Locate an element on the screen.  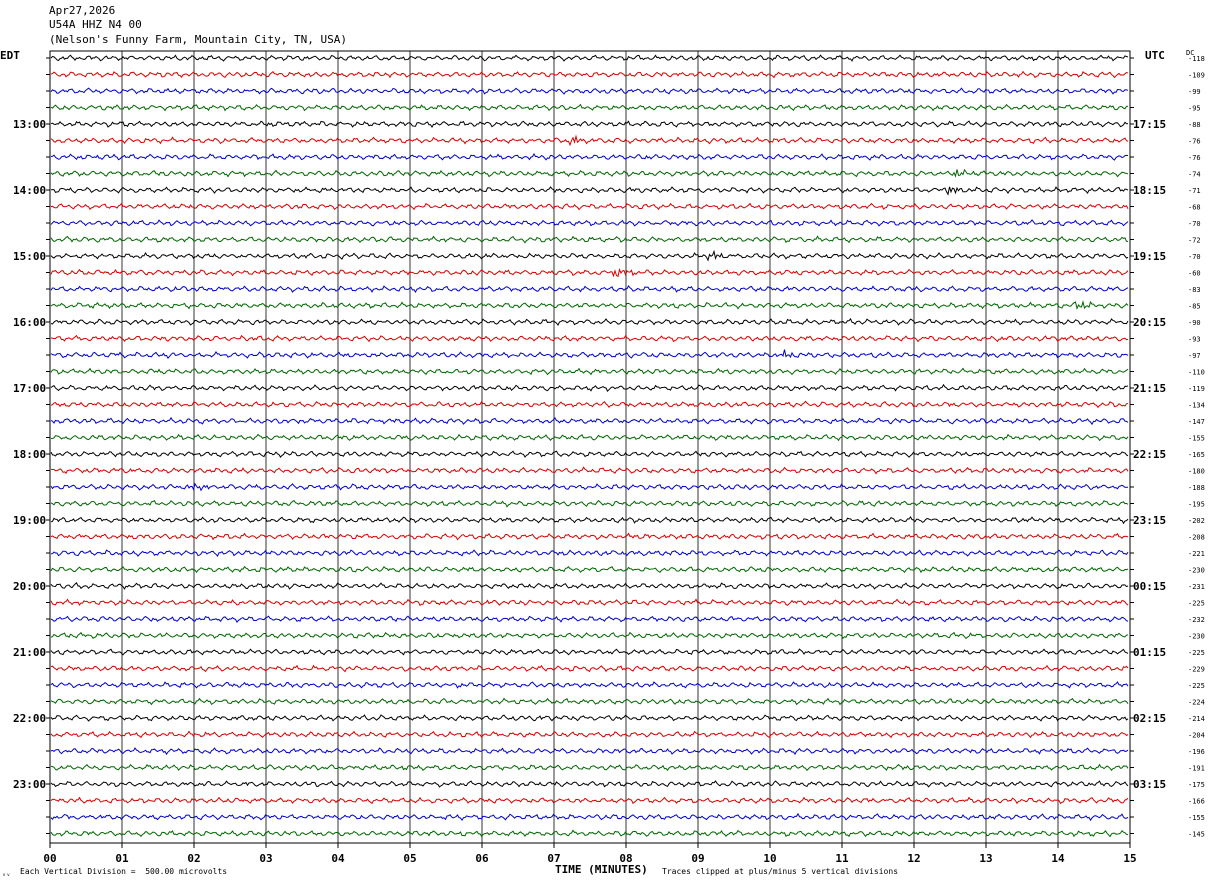
dc-offset-label: -99 is located at coordinates (1194, 92).